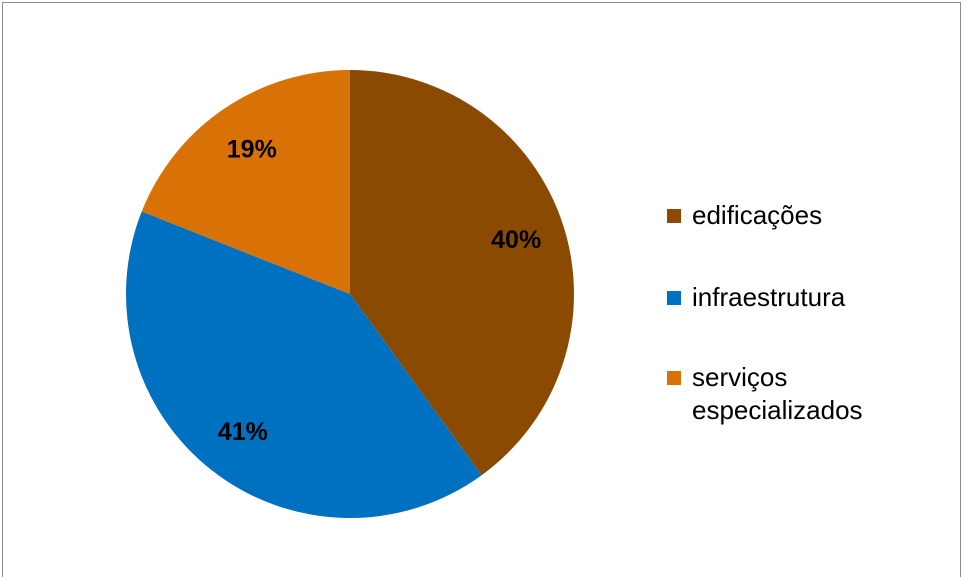 The width and height of the screenshot is (963, 578). Describe the element at coordinates (757, 215) in the screenshot. I see `legend-label-edificacoes: edificações` at that location.